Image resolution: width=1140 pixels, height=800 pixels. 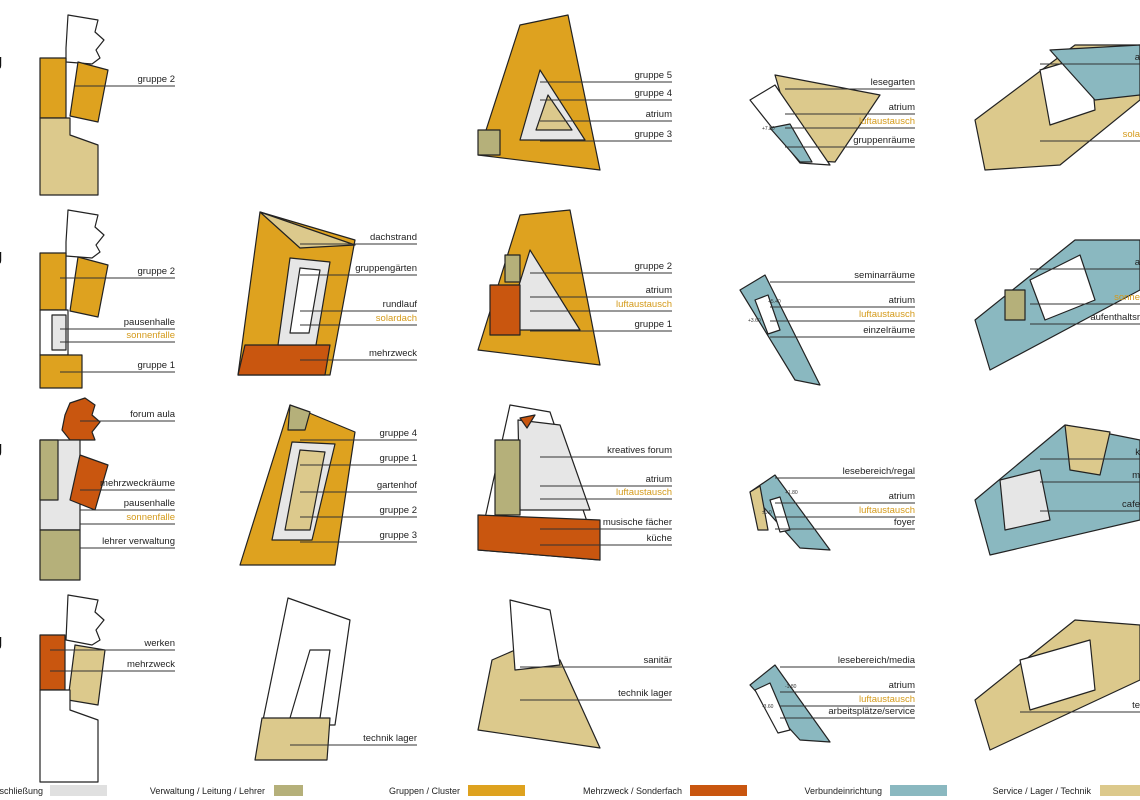 What do you see at coordinates (396, 318) in the screenshot?
I see `plan-label: solardach` at bounding box center [396, 318].